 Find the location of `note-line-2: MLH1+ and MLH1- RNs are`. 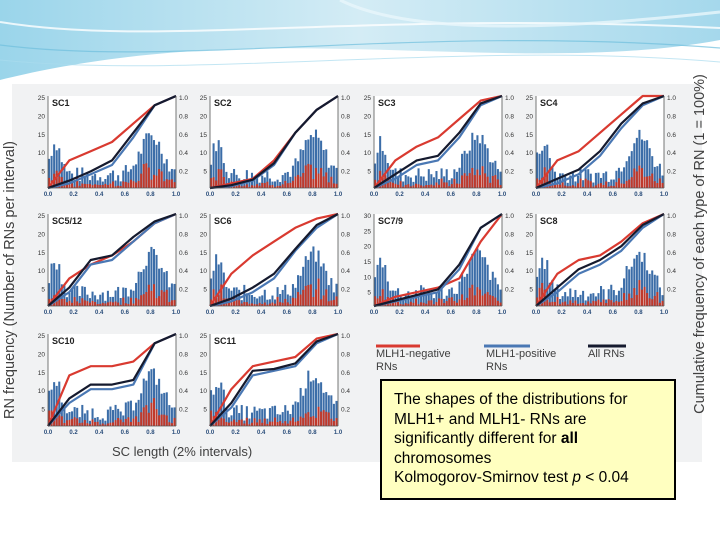

note-line-2: MLH1+ and MLH1- RNs are is located at coordinates (490, 419).